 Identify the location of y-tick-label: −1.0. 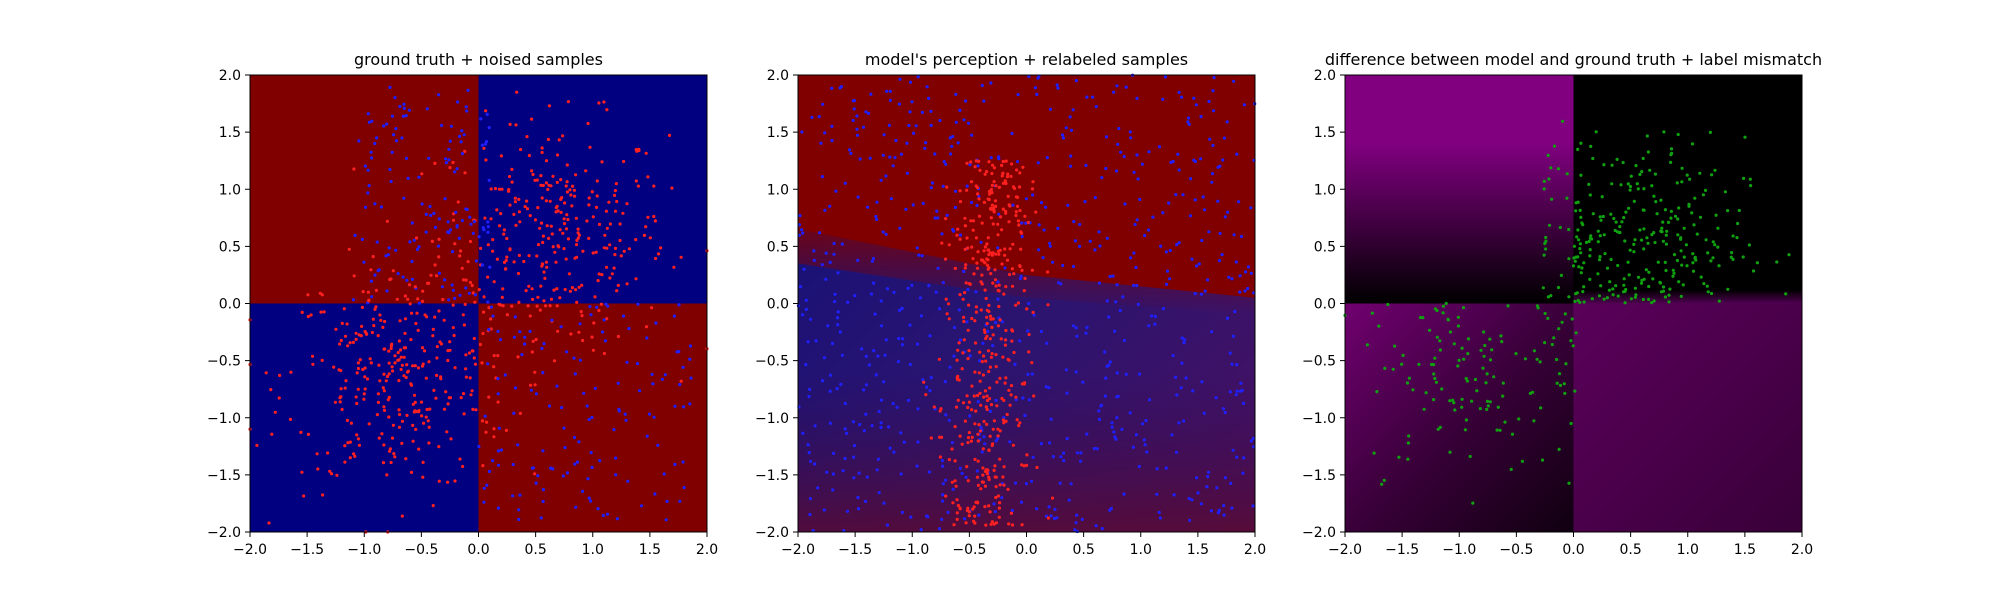
(772, 419).